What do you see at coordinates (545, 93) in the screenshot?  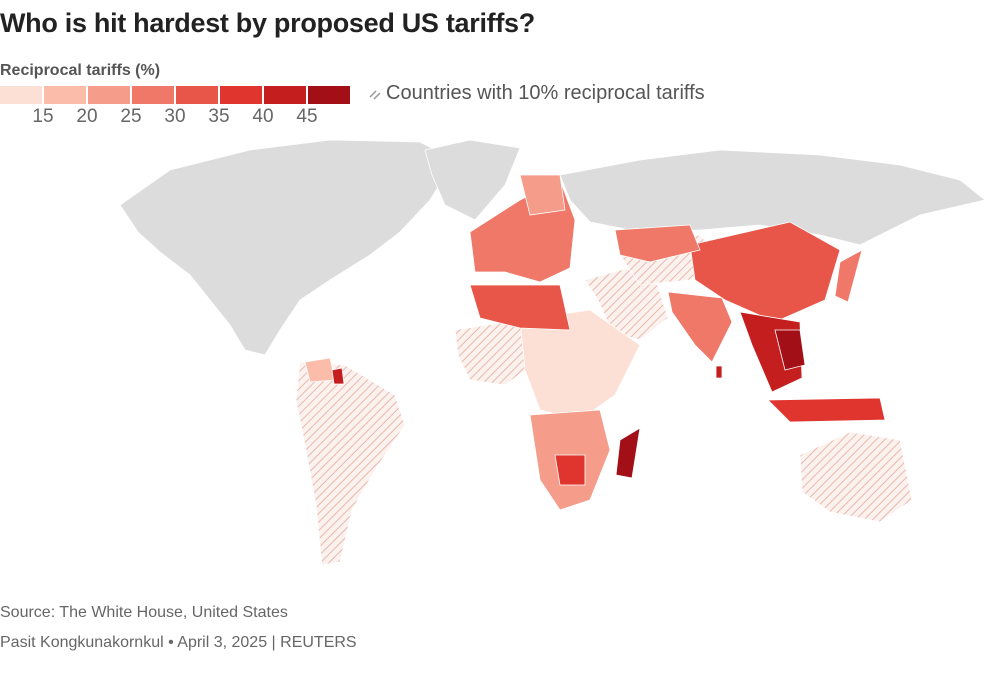 I see `hatch-legend-label: Countries with 10% reciprocal tariffs` at bounding box center [545, 93].